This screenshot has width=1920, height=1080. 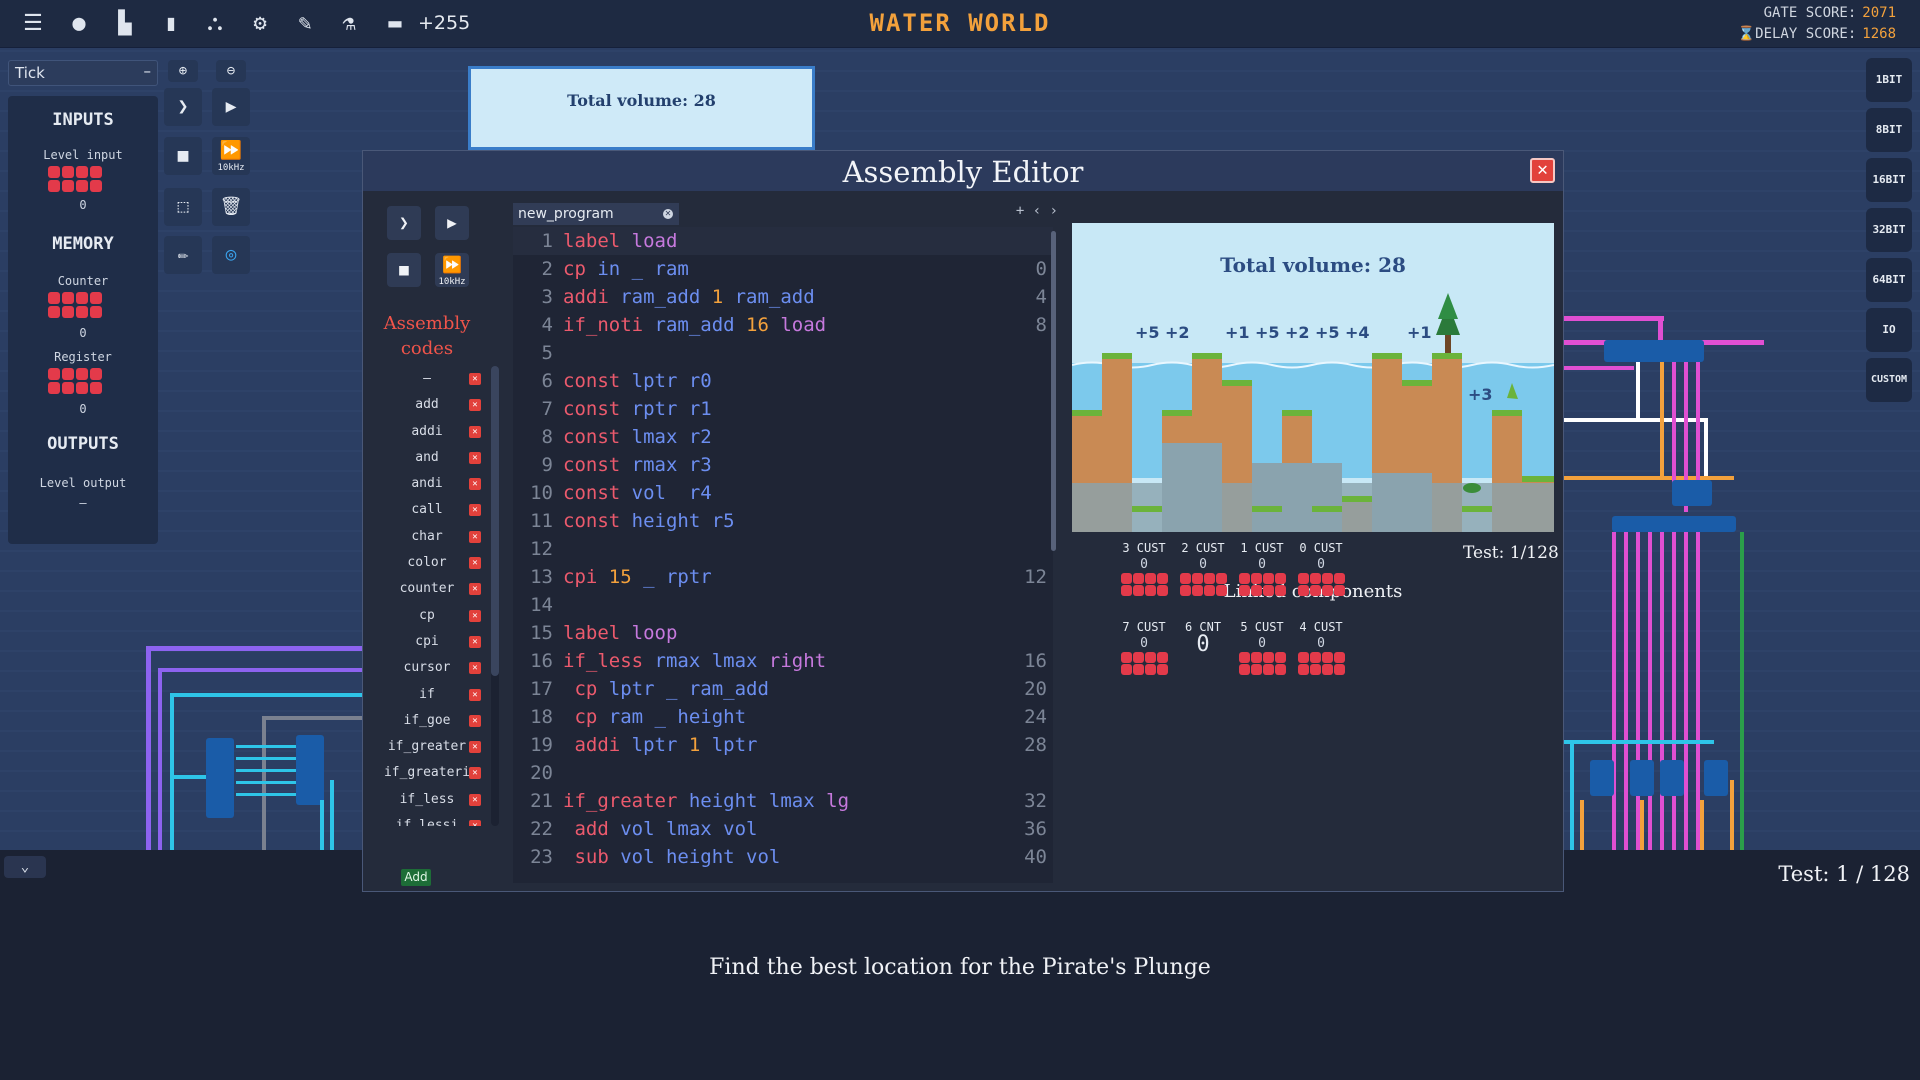 What do you see at coordinates (1203, 568) in the screenshot?
I see `linked-component: 2 CUST 0` at bounding box center [1203, 568].